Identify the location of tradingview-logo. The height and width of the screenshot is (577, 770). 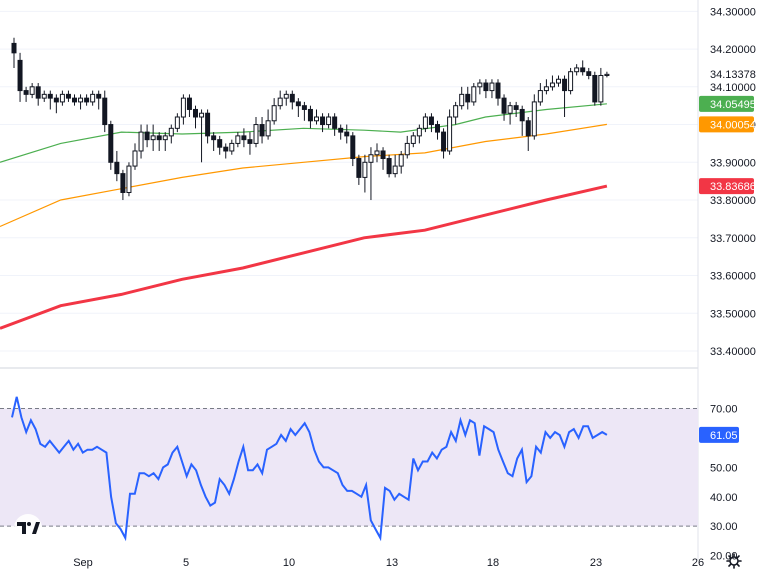
(28, 528).